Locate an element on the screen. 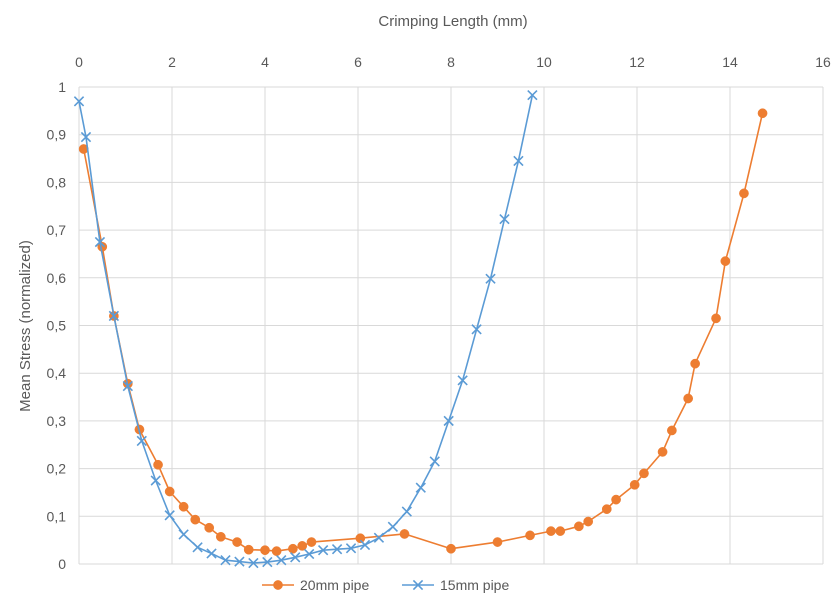 The width and height of the screenshot is (833, 597). x-tick-label: 8 is located at coordinates (451, 62).